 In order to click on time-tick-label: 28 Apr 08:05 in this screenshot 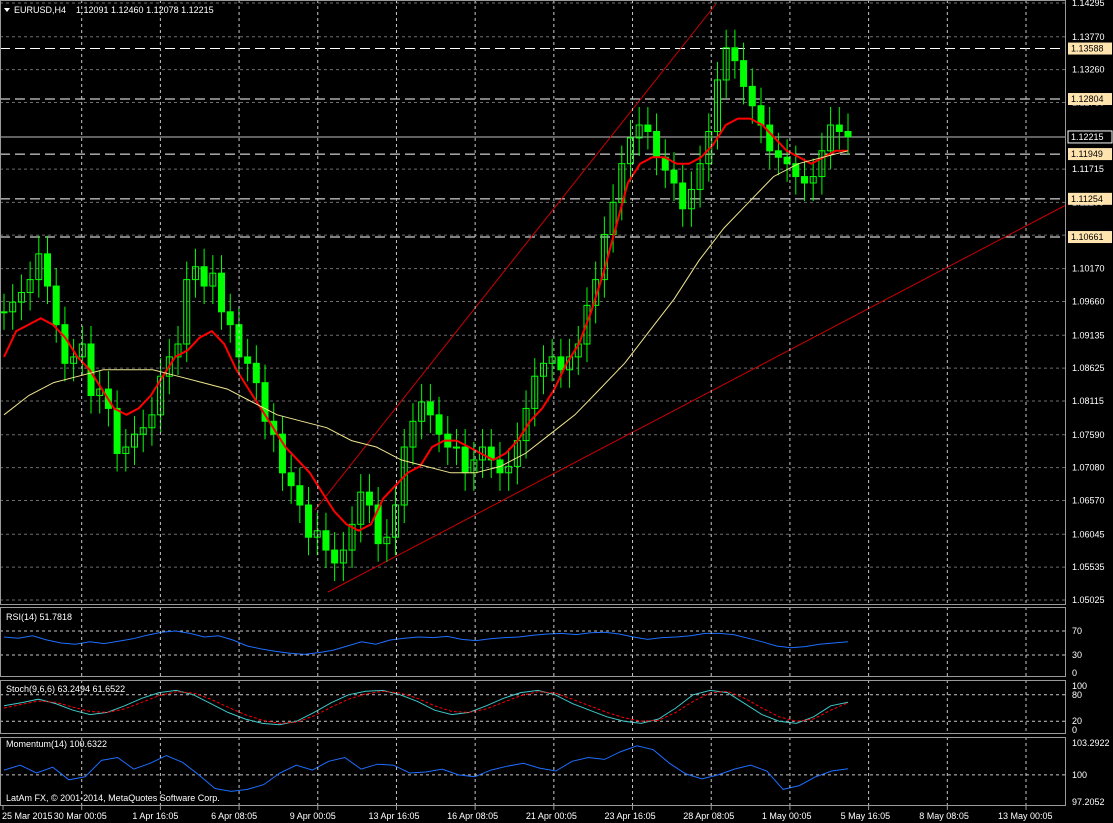, I will do `click(708, 816)`.